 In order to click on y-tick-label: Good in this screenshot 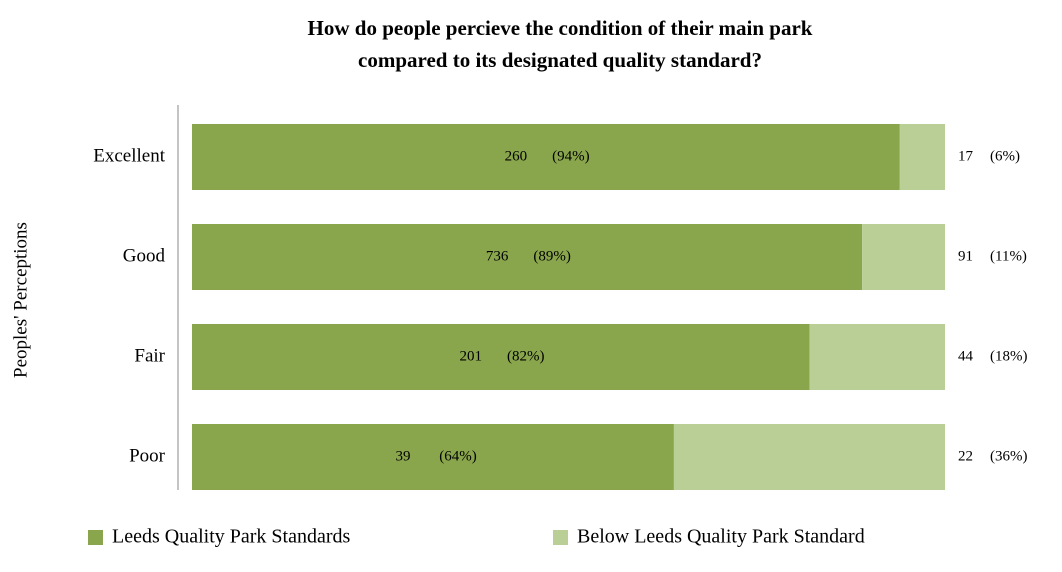, I will do `click(144, 255)`.